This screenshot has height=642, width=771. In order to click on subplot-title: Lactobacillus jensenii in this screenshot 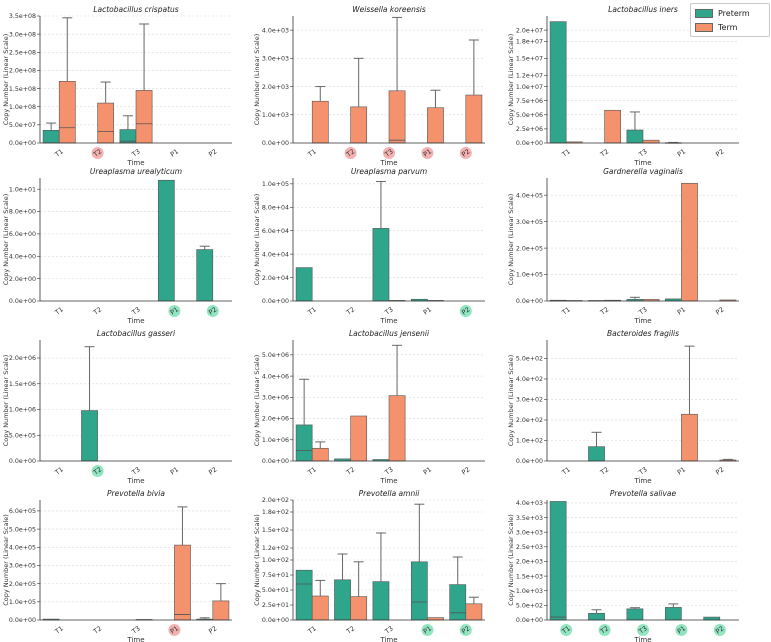, I will do `click(389, 333)`.